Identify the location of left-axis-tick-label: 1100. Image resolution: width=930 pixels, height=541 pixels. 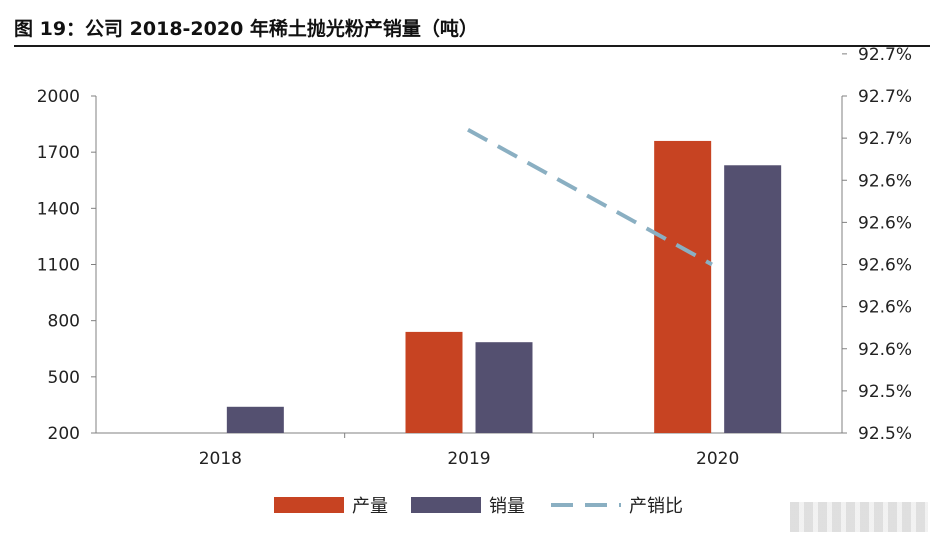
(58, 266).